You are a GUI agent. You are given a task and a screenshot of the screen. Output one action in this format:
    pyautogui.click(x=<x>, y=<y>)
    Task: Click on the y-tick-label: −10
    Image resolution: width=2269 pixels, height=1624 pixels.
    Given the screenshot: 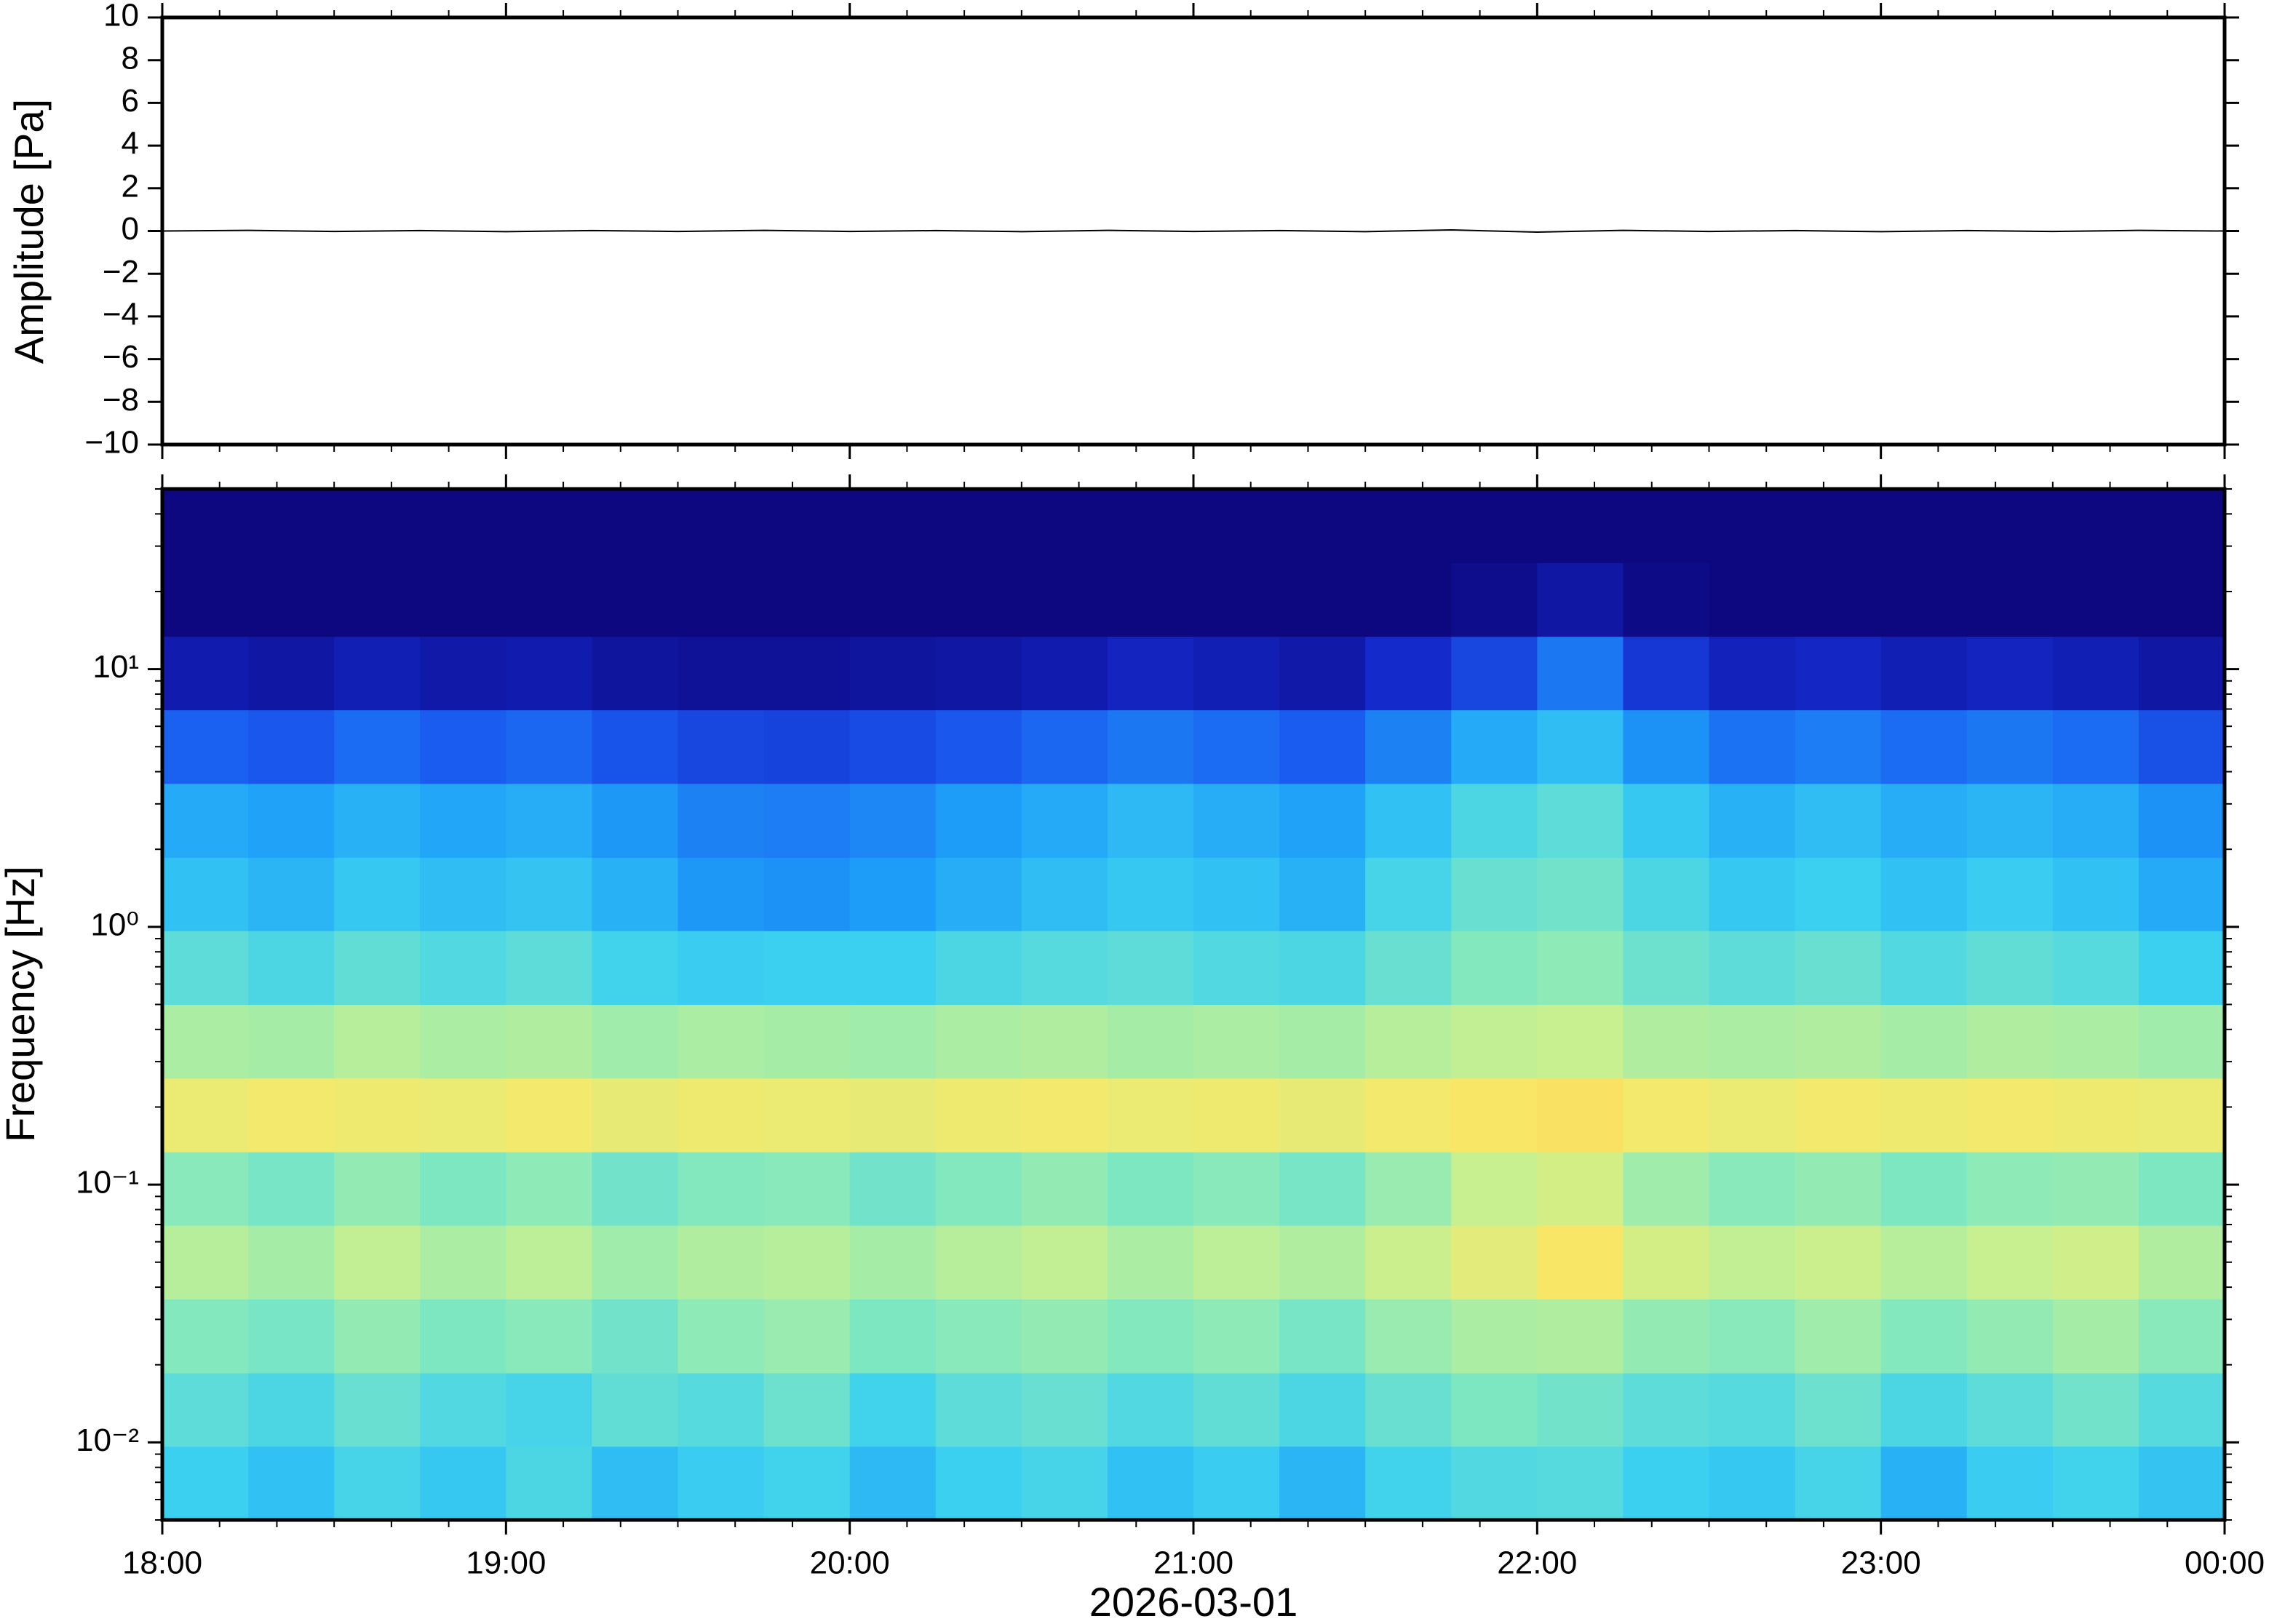 What is the action you would take?
    pyautogui.click(x=112, y=443)
    